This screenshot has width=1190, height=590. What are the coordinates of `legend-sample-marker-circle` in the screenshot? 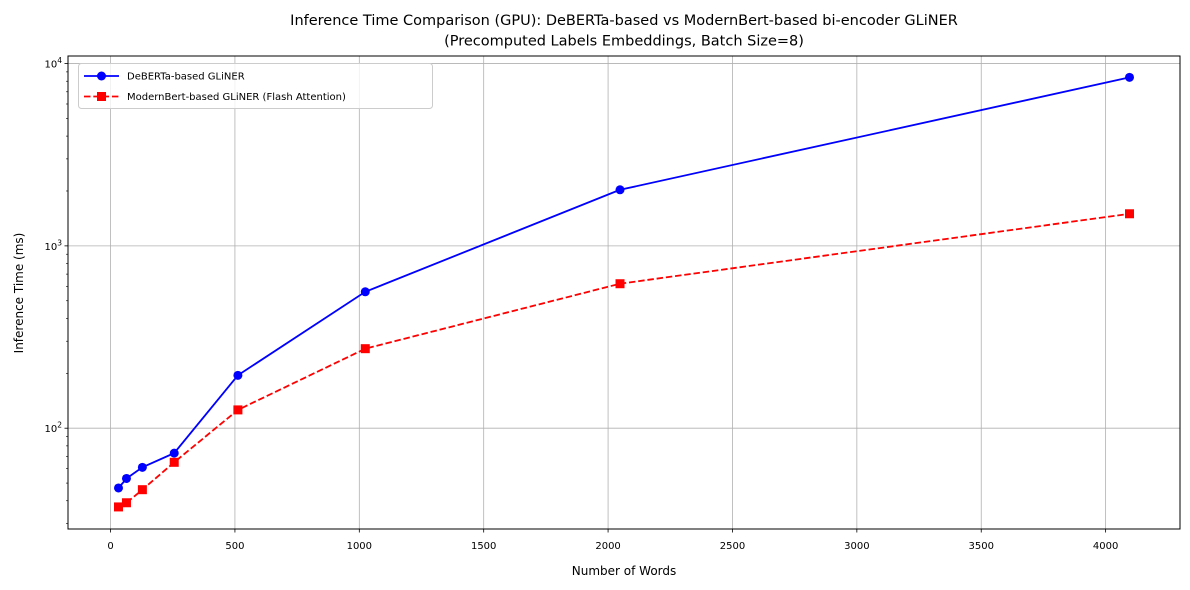 It's located at (101, 76).